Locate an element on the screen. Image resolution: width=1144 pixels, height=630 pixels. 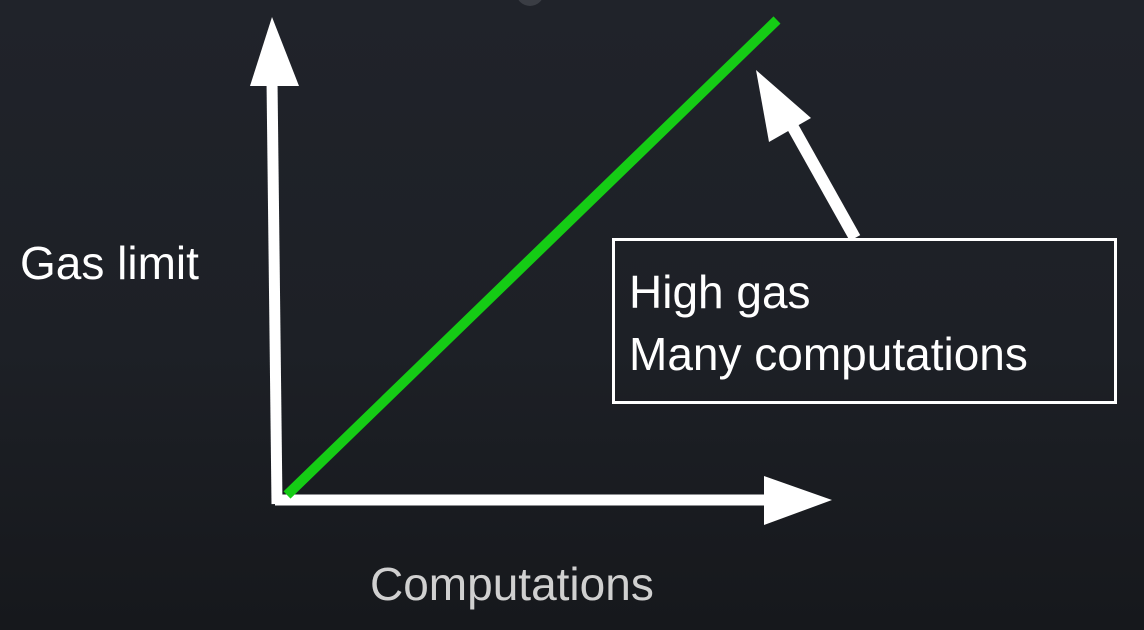
callout-pointer-shaft is located at coordinates (822, 180).